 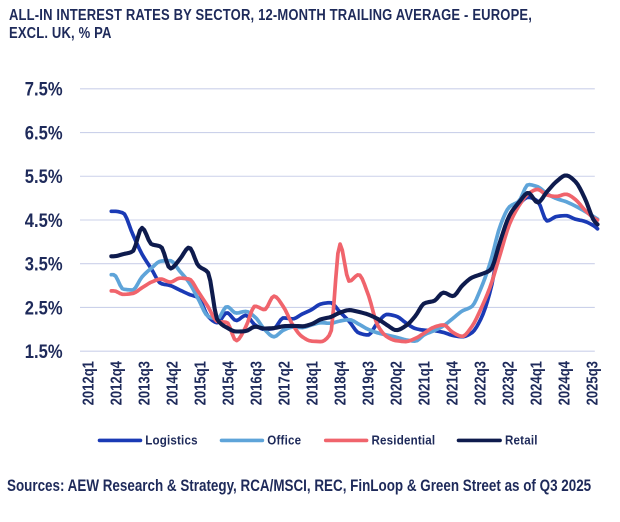 I want to click on svg-text: Office, so click(x=284, y=440).